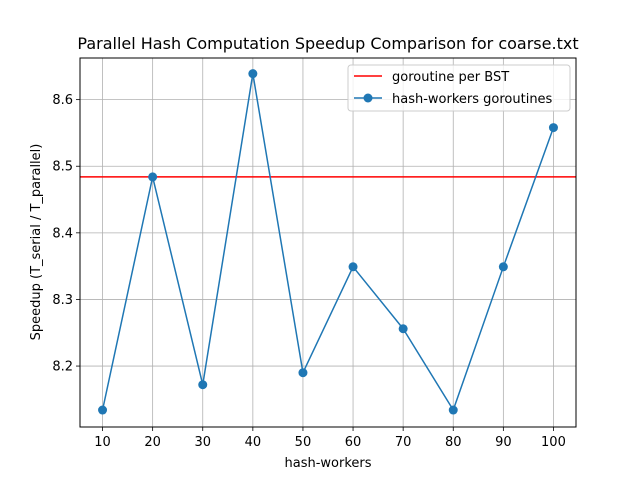  What do you see at coordinates (503, 442) in the screenshot?
I see `x-tick-label: 90` at bounding box center [503, 442].